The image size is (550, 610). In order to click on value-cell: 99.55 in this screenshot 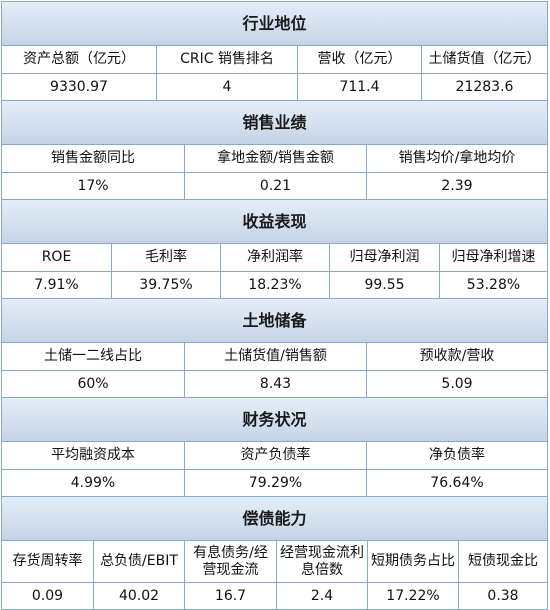, I will do `click(385, 285)`.